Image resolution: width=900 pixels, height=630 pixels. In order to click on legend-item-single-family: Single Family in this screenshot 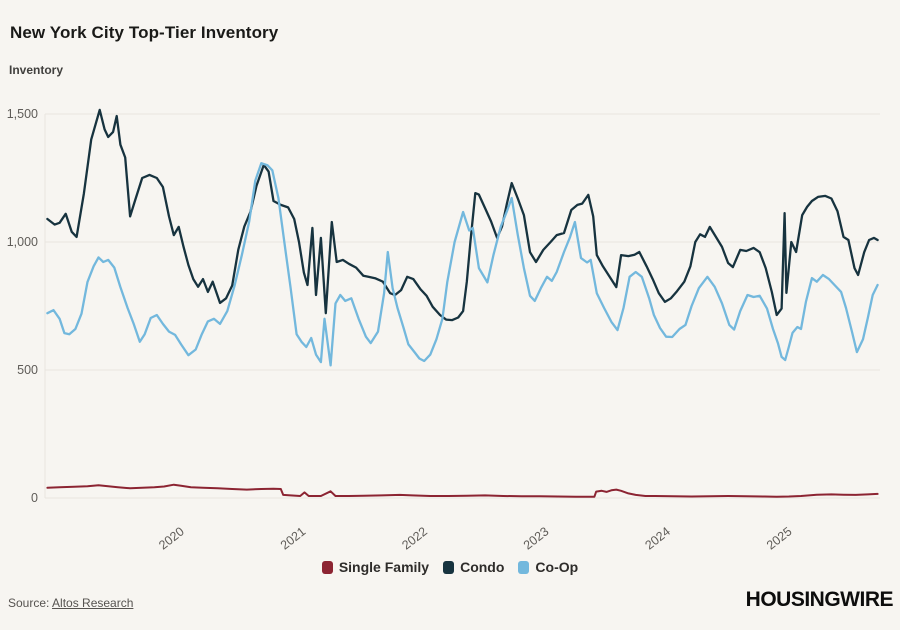, I will do `click(375, 567)`.